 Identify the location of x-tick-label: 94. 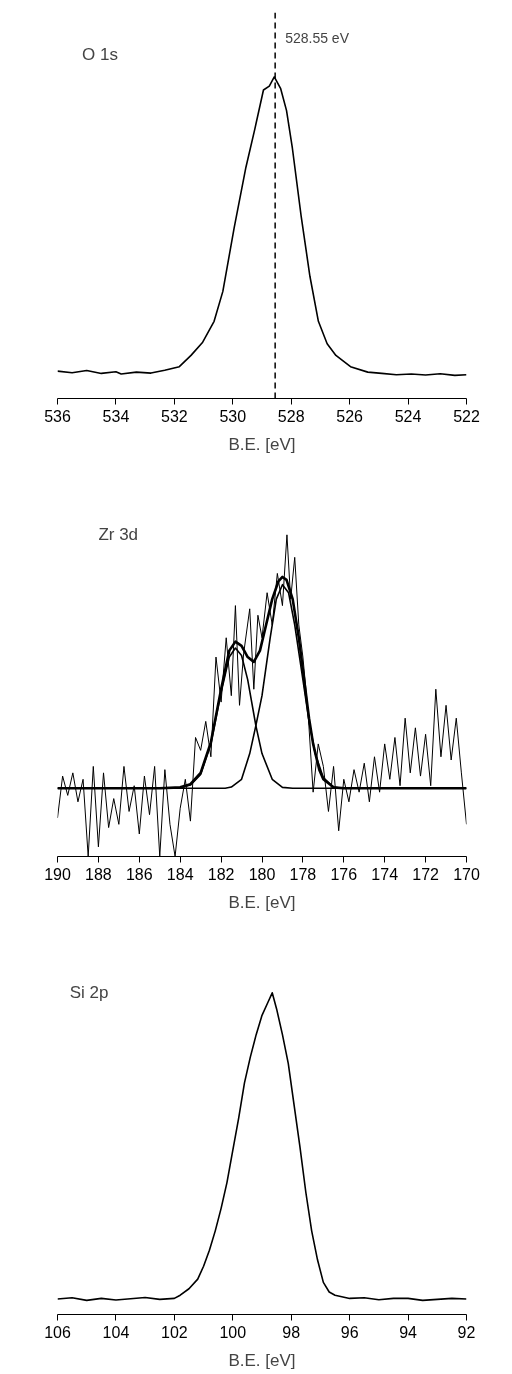
(408, 1332).